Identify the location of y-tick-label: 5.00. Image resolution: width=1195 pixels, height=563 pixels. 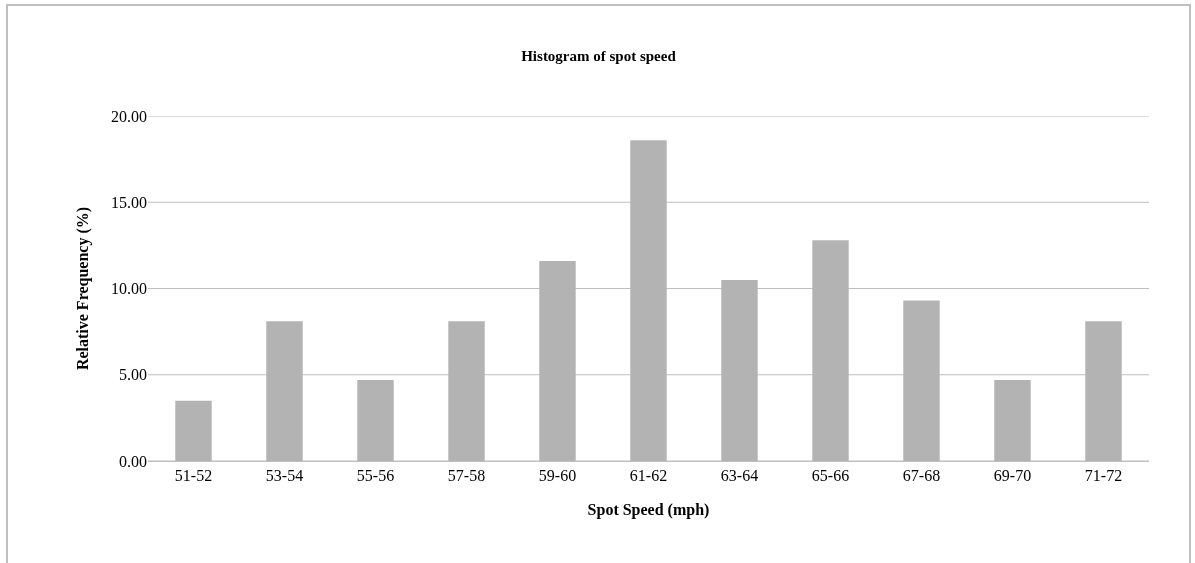
(133, 375).